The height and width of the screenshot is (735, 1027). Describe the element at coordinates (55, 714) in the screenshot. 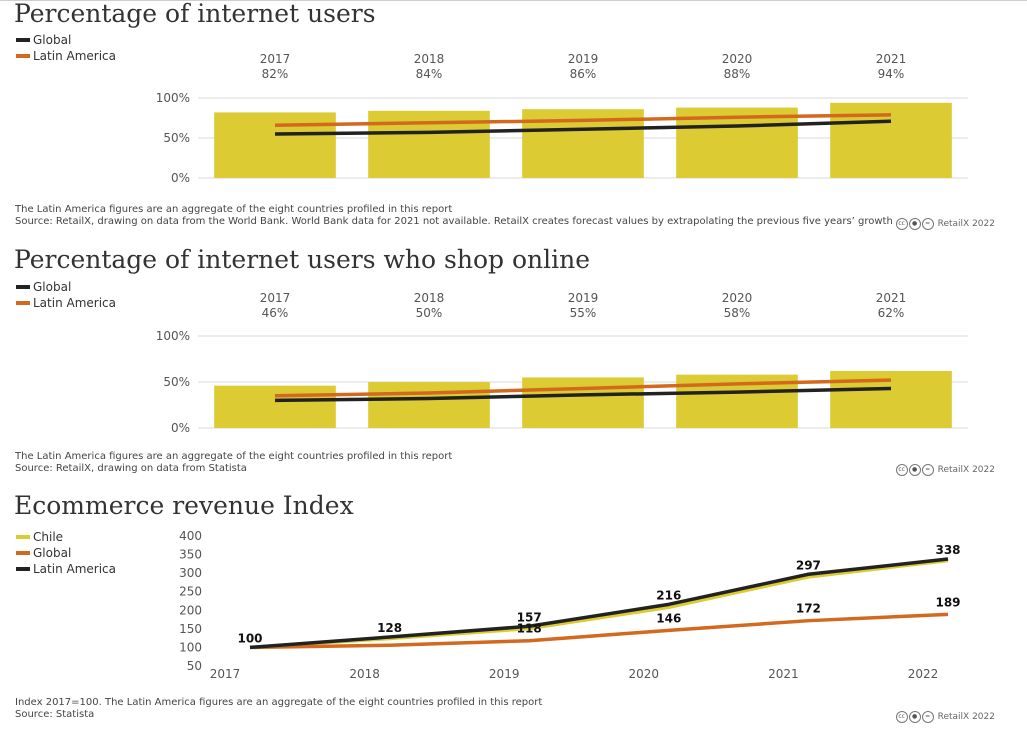

I see `chart3-source: Source: Statista` at that location.